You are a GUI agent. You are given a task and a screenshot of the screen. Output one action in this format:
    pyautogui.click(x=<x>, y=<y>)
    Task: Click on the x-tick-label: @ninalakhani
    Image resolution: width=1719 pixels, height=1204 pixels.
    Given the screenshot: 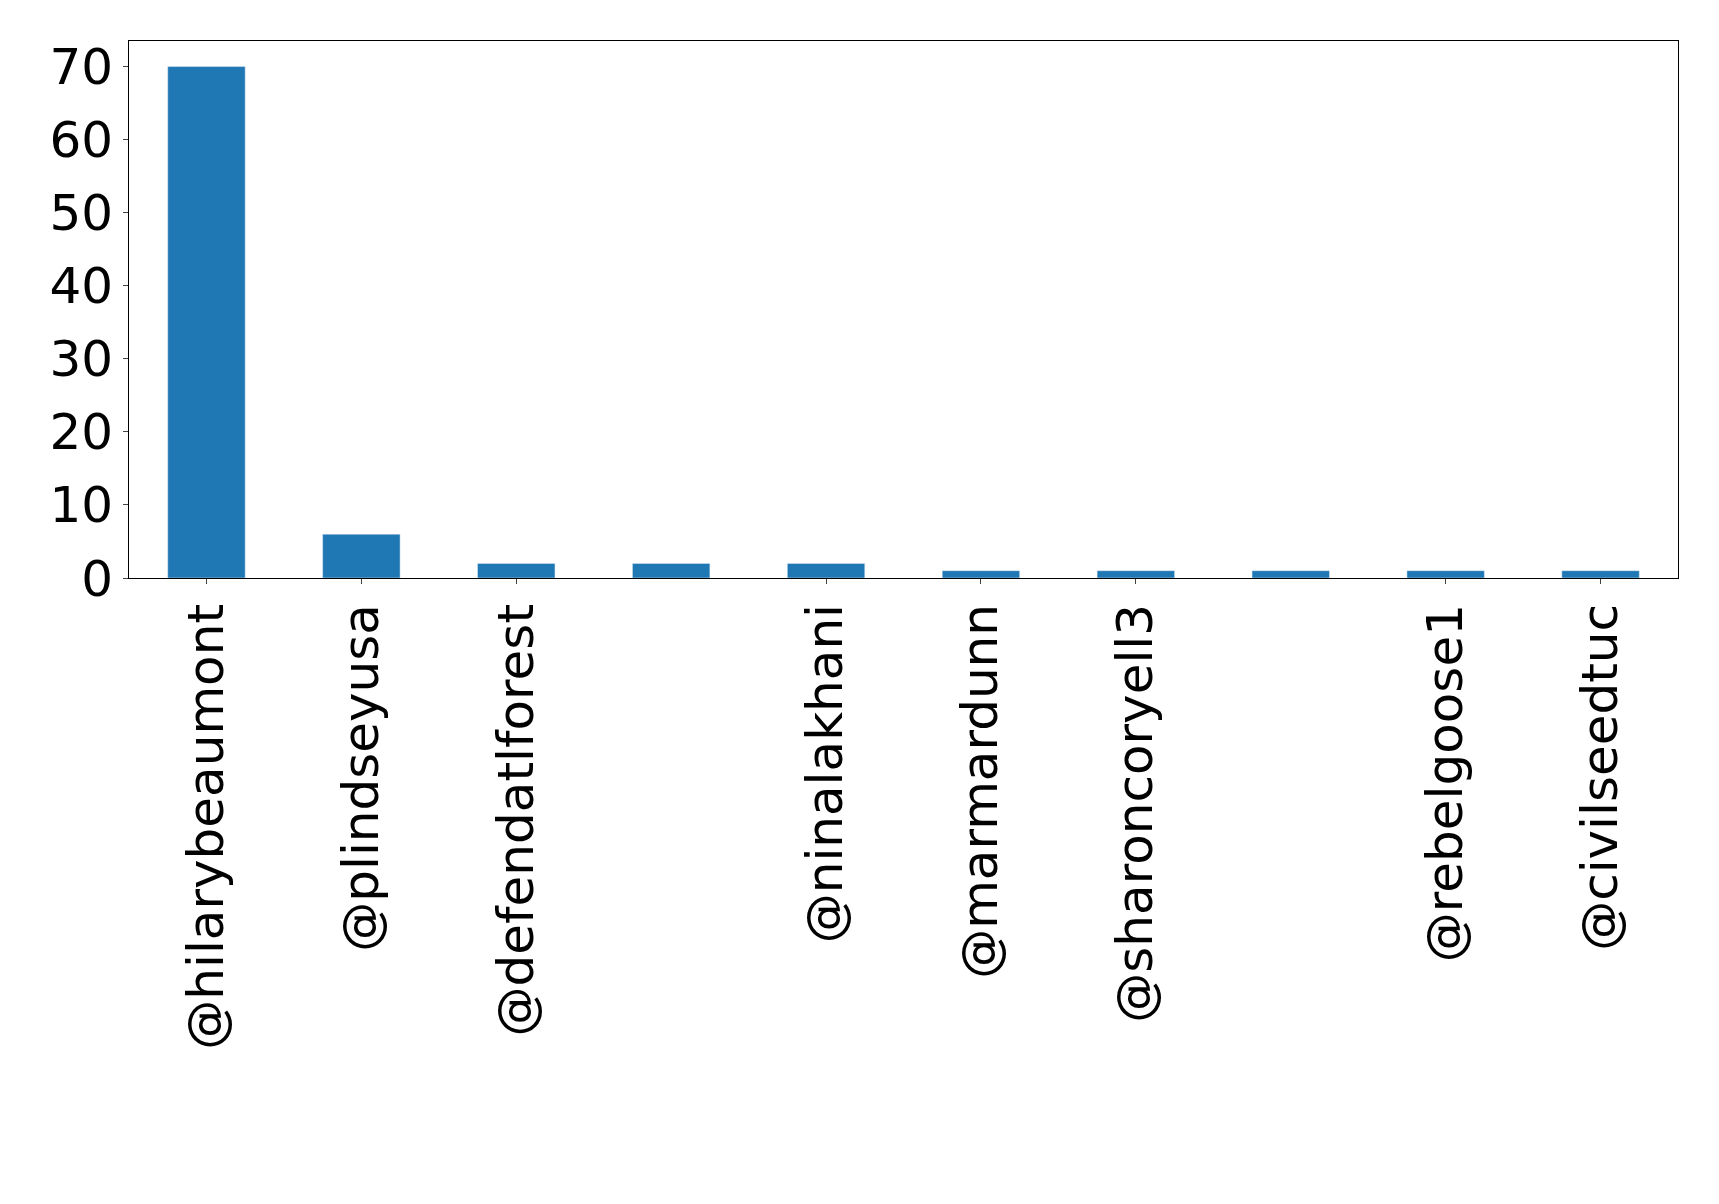 What is the action you would take?
    pyautogui.click(x=825, y=774)
    